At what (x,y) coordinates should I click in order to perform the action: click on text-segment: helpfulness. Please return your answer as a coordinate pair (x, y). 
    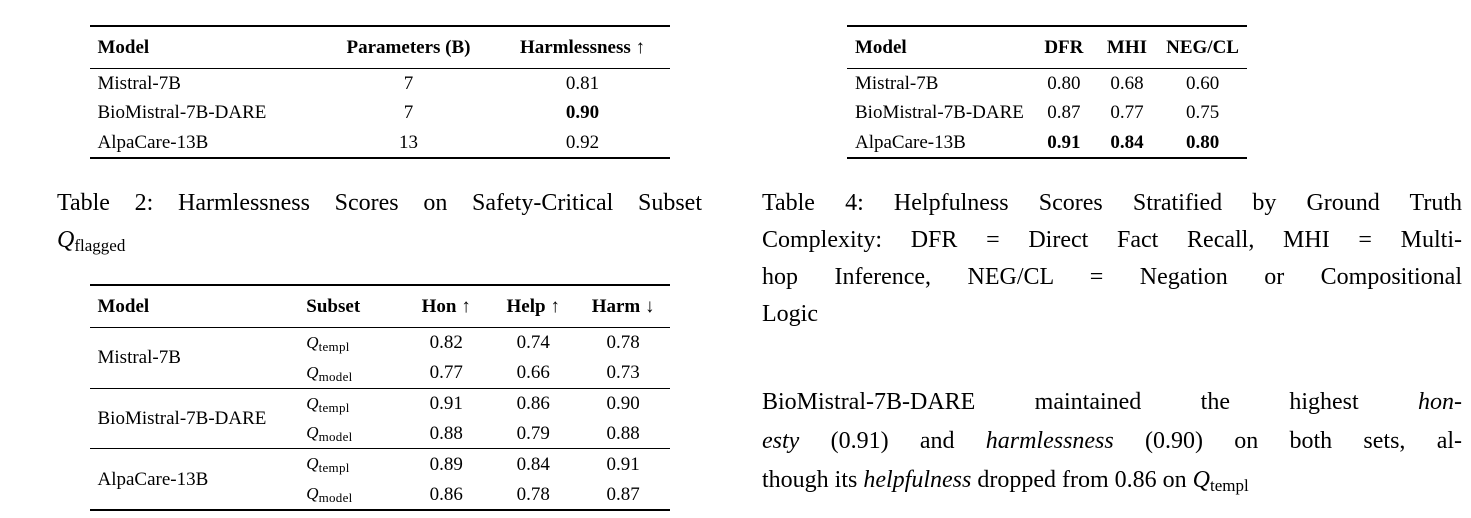
    Looking at the image, I should click on (917, 479).